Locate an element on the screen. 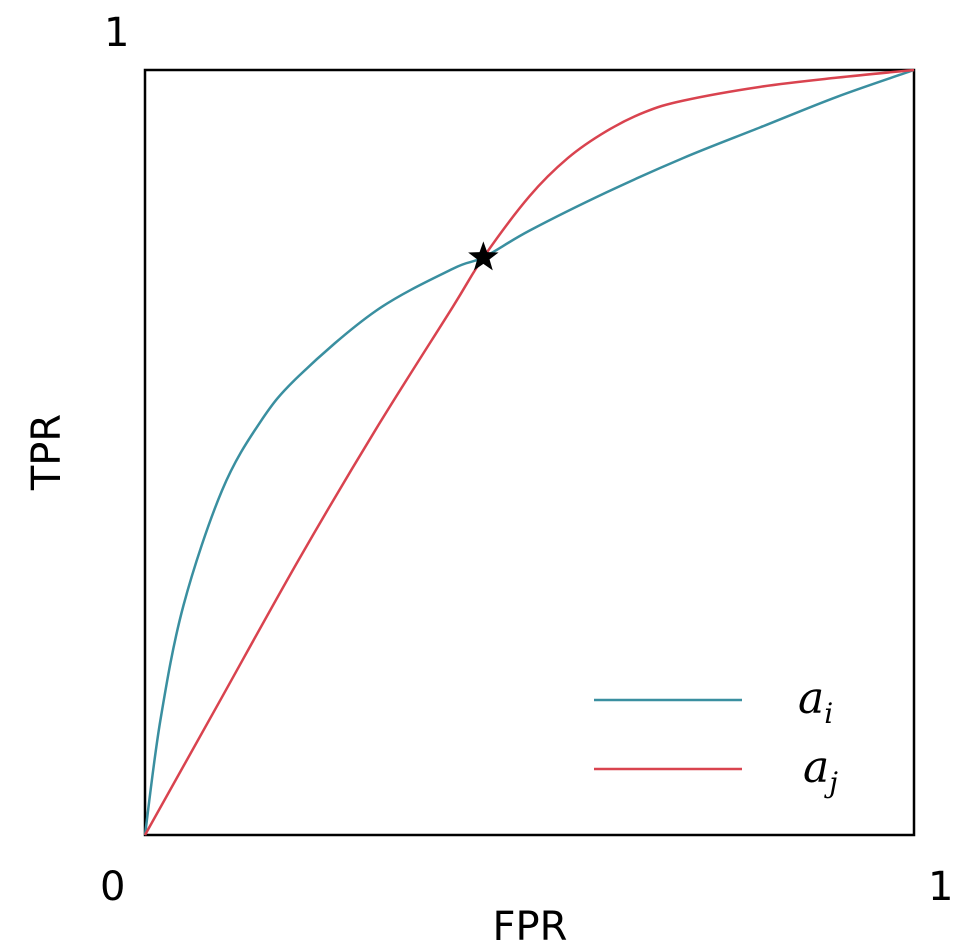 This screenshot has height=947, width=959. legend-label-a-i-sub: i is located at coordinates (828, 713).